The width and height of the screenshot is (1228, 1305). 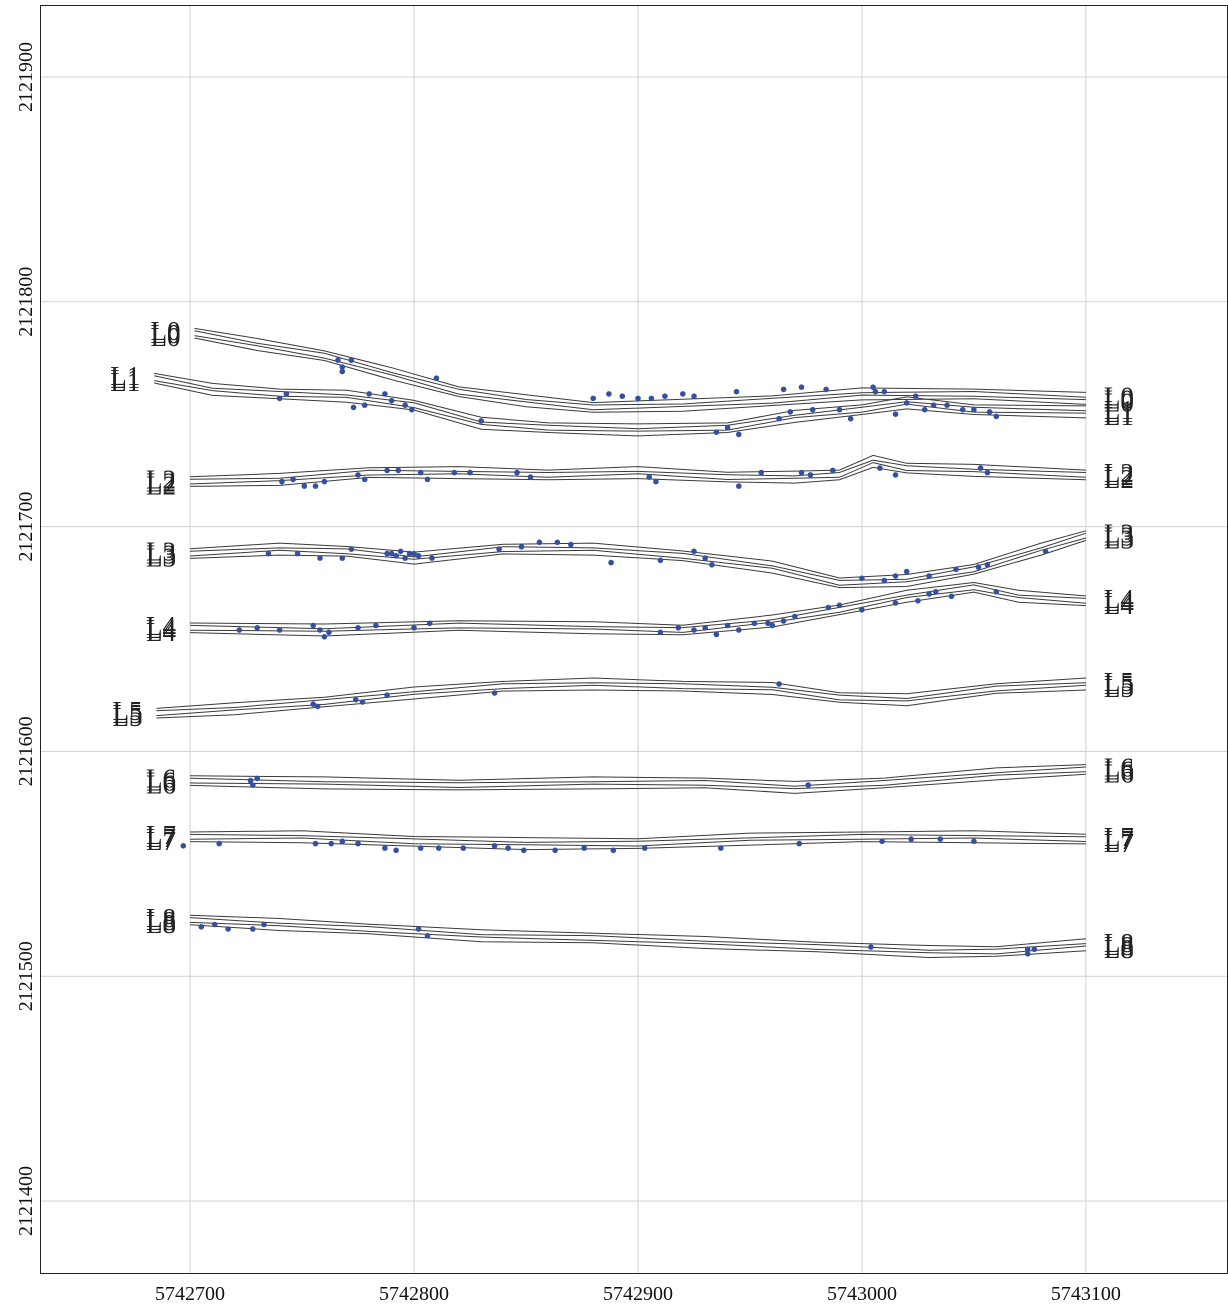 What do you see at coordinates (161, 632) in the screenshot?
I see `line-start-label: L4` at bounding box center [161, 632].